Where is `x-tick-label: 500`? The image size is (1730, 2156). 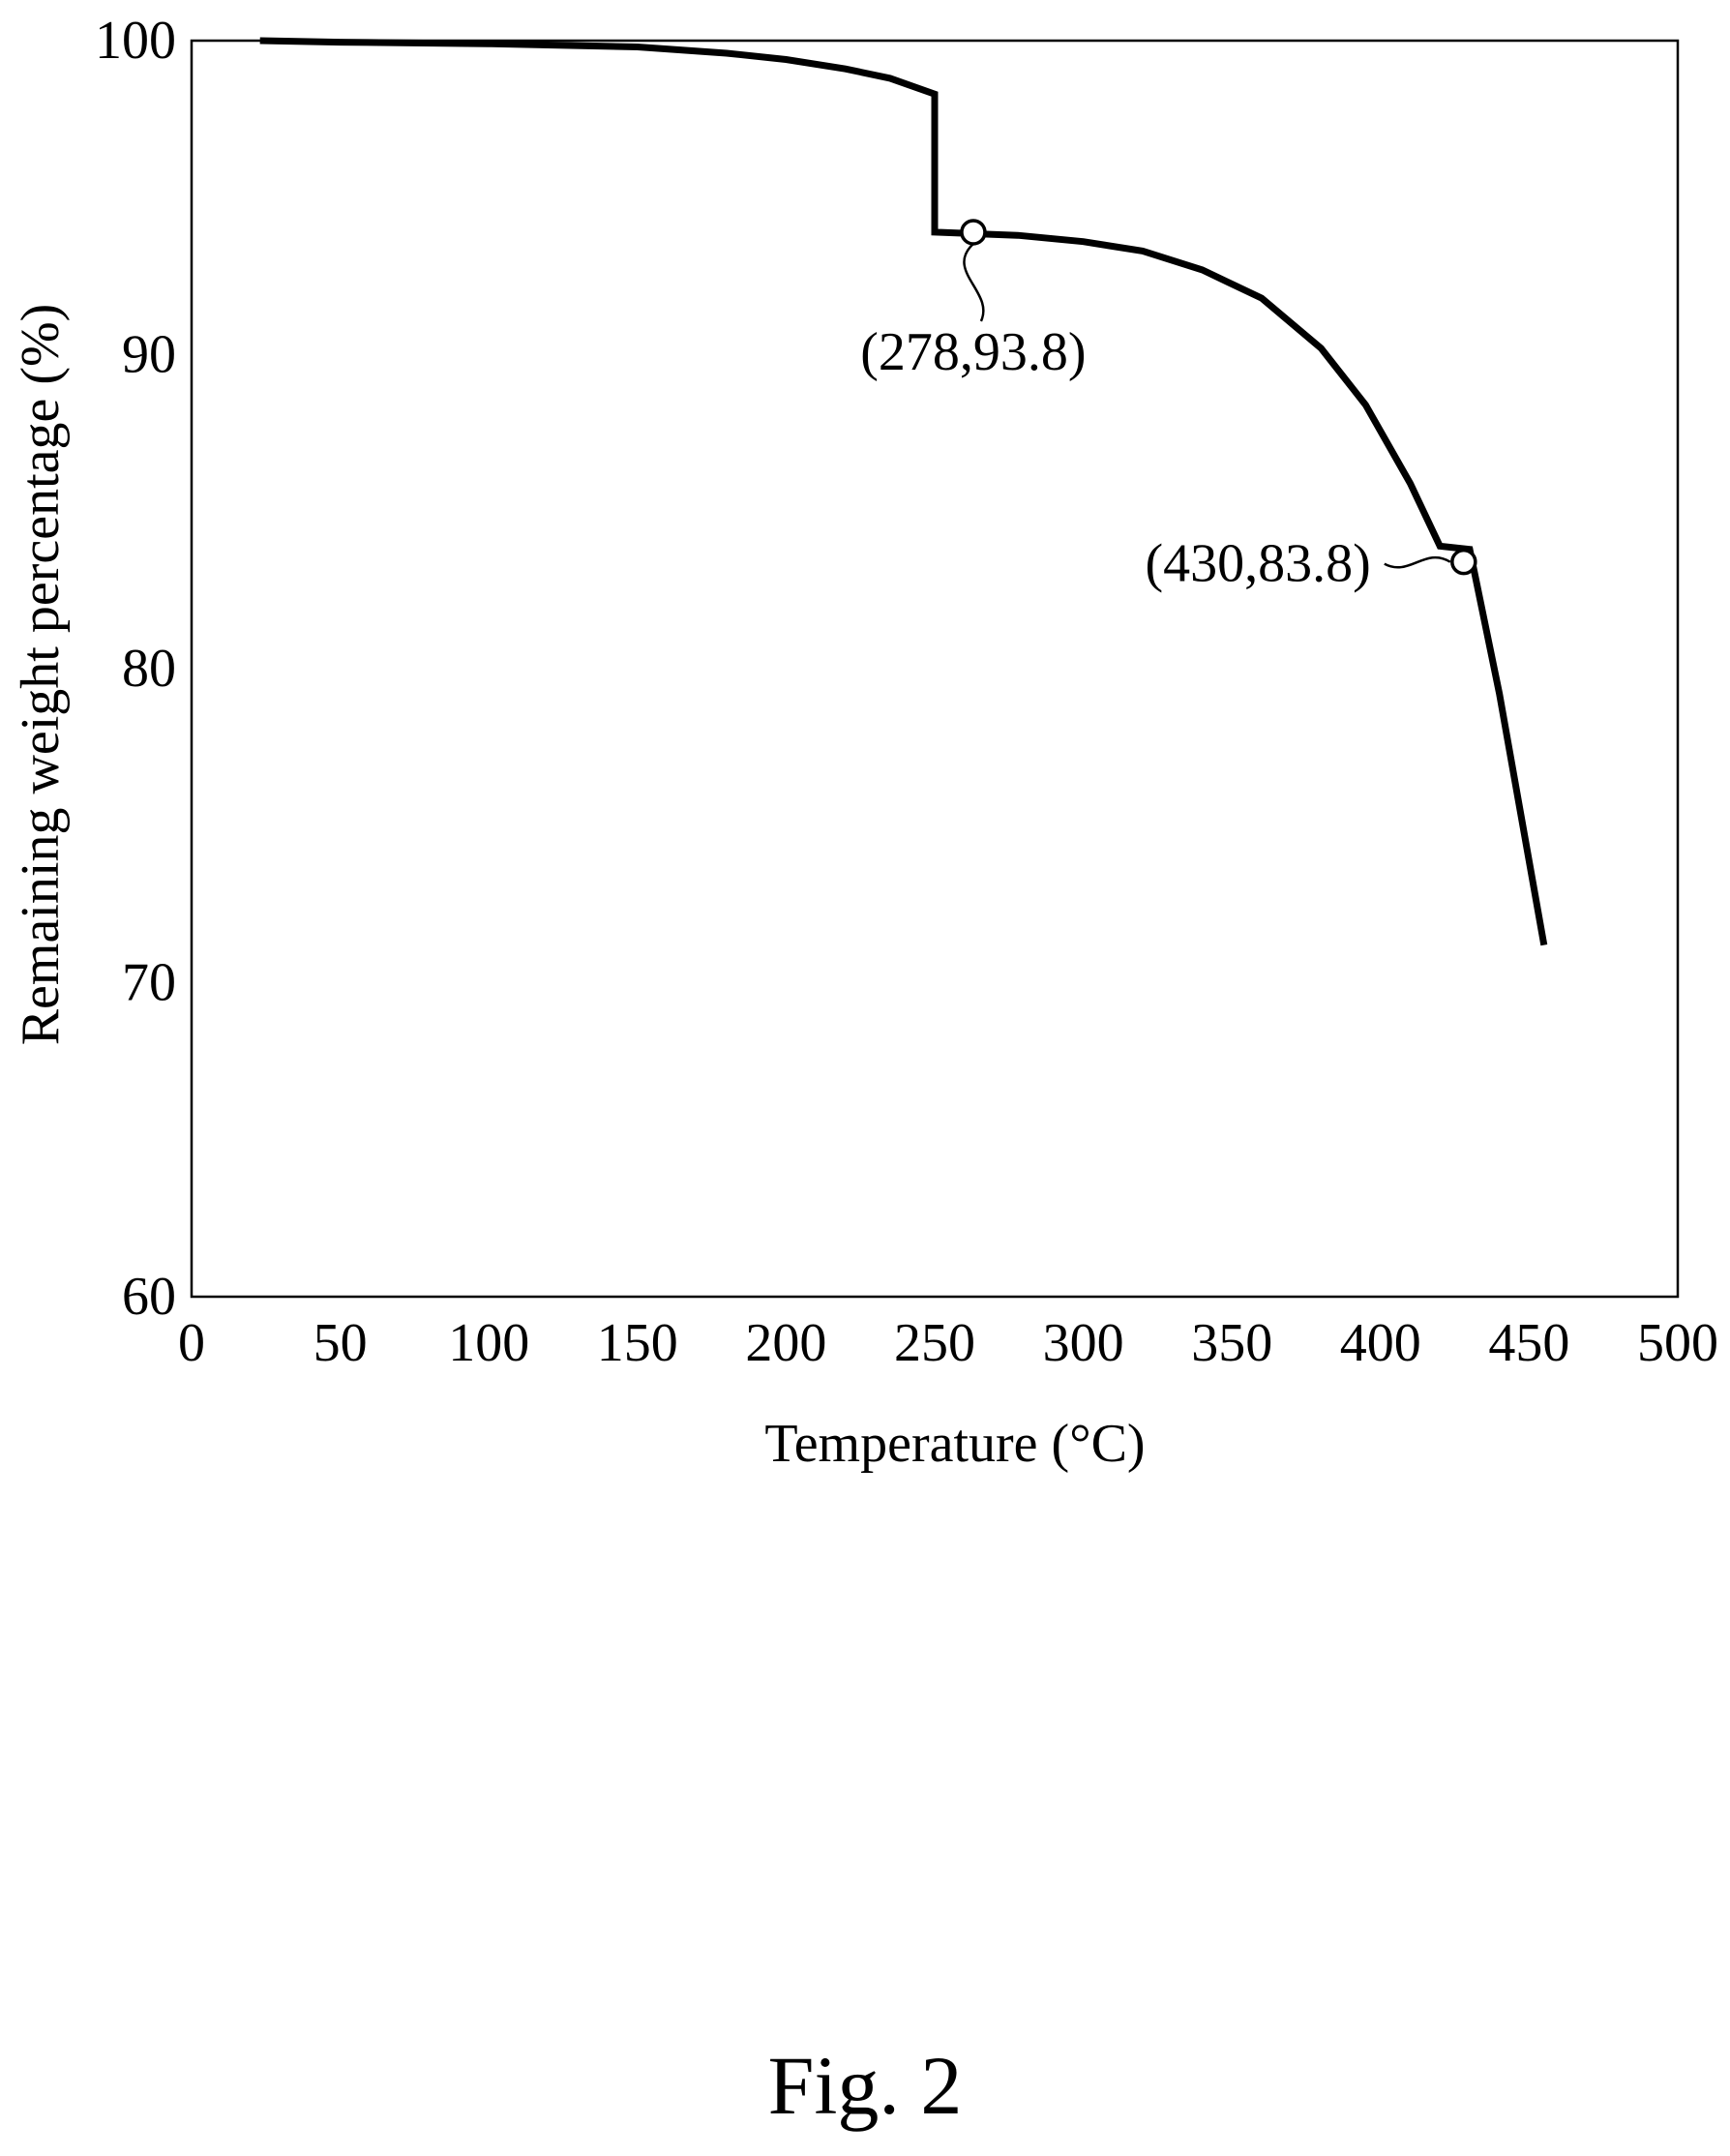 x-tick-label: 500 is located at coordinates (1677, 1343).